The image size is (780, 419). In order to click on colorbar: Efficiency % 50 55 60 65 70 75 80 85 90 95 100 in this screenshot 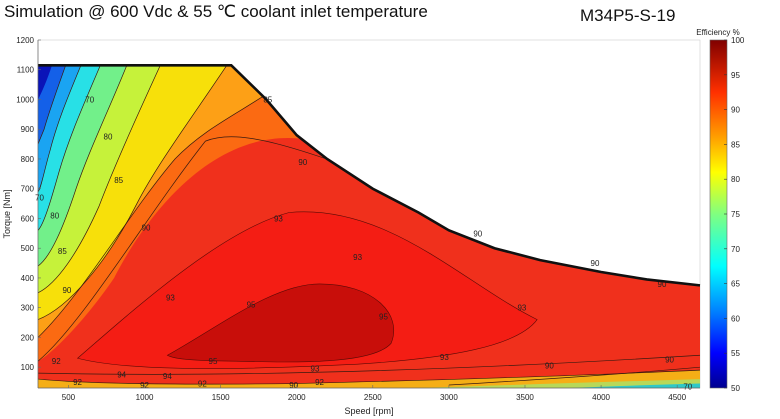, I will do `click(720, 210)`.